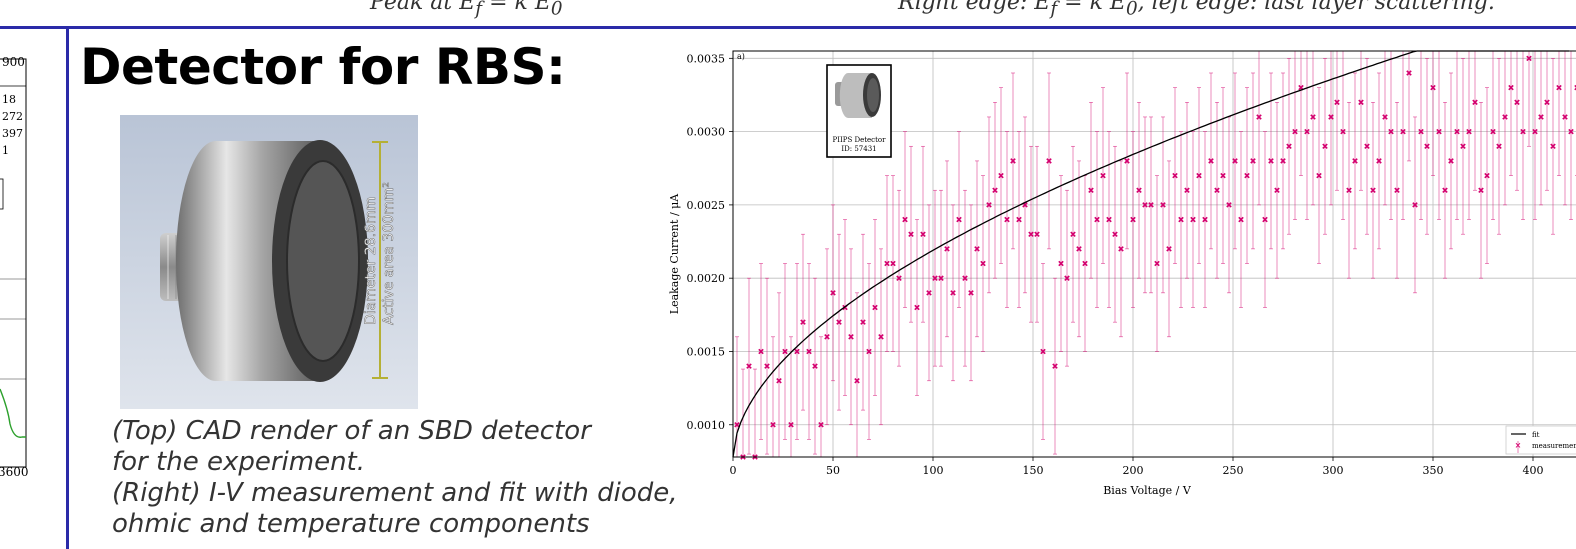 The image size is (1576, 549). Describe the element at coordinates (710, 242) in the screenshot. I see `y-axis-ticks: 0.0010 0.0015 0.0020 0.0025 0.0030 0.0035` at that location.